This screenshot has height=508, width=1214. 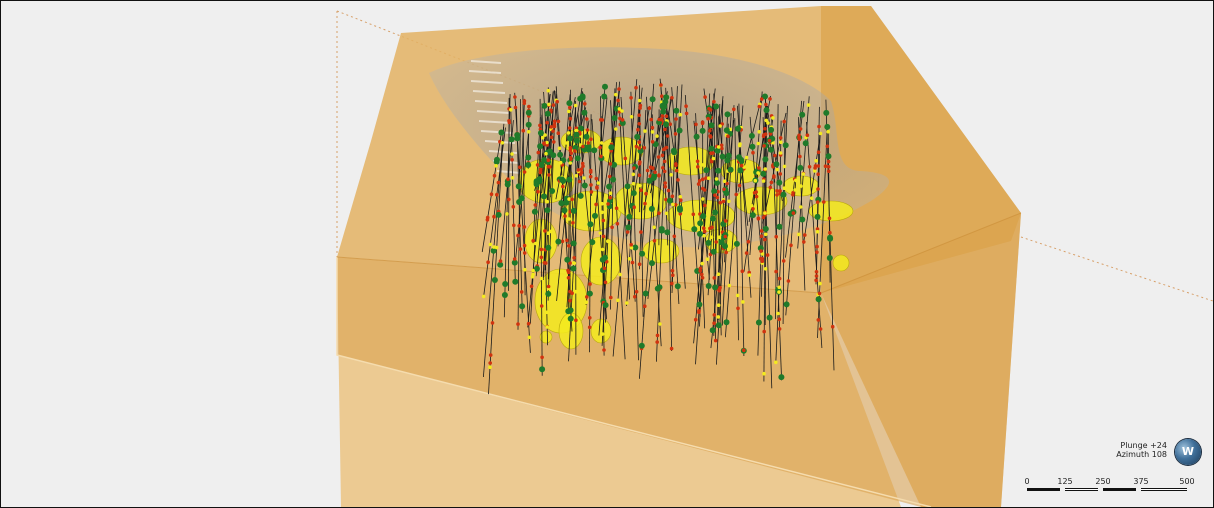 What do you see at coordinates (1188, 452) in the screenshot?
I see `globe-icon: W` at bounding box center [1188, 452].